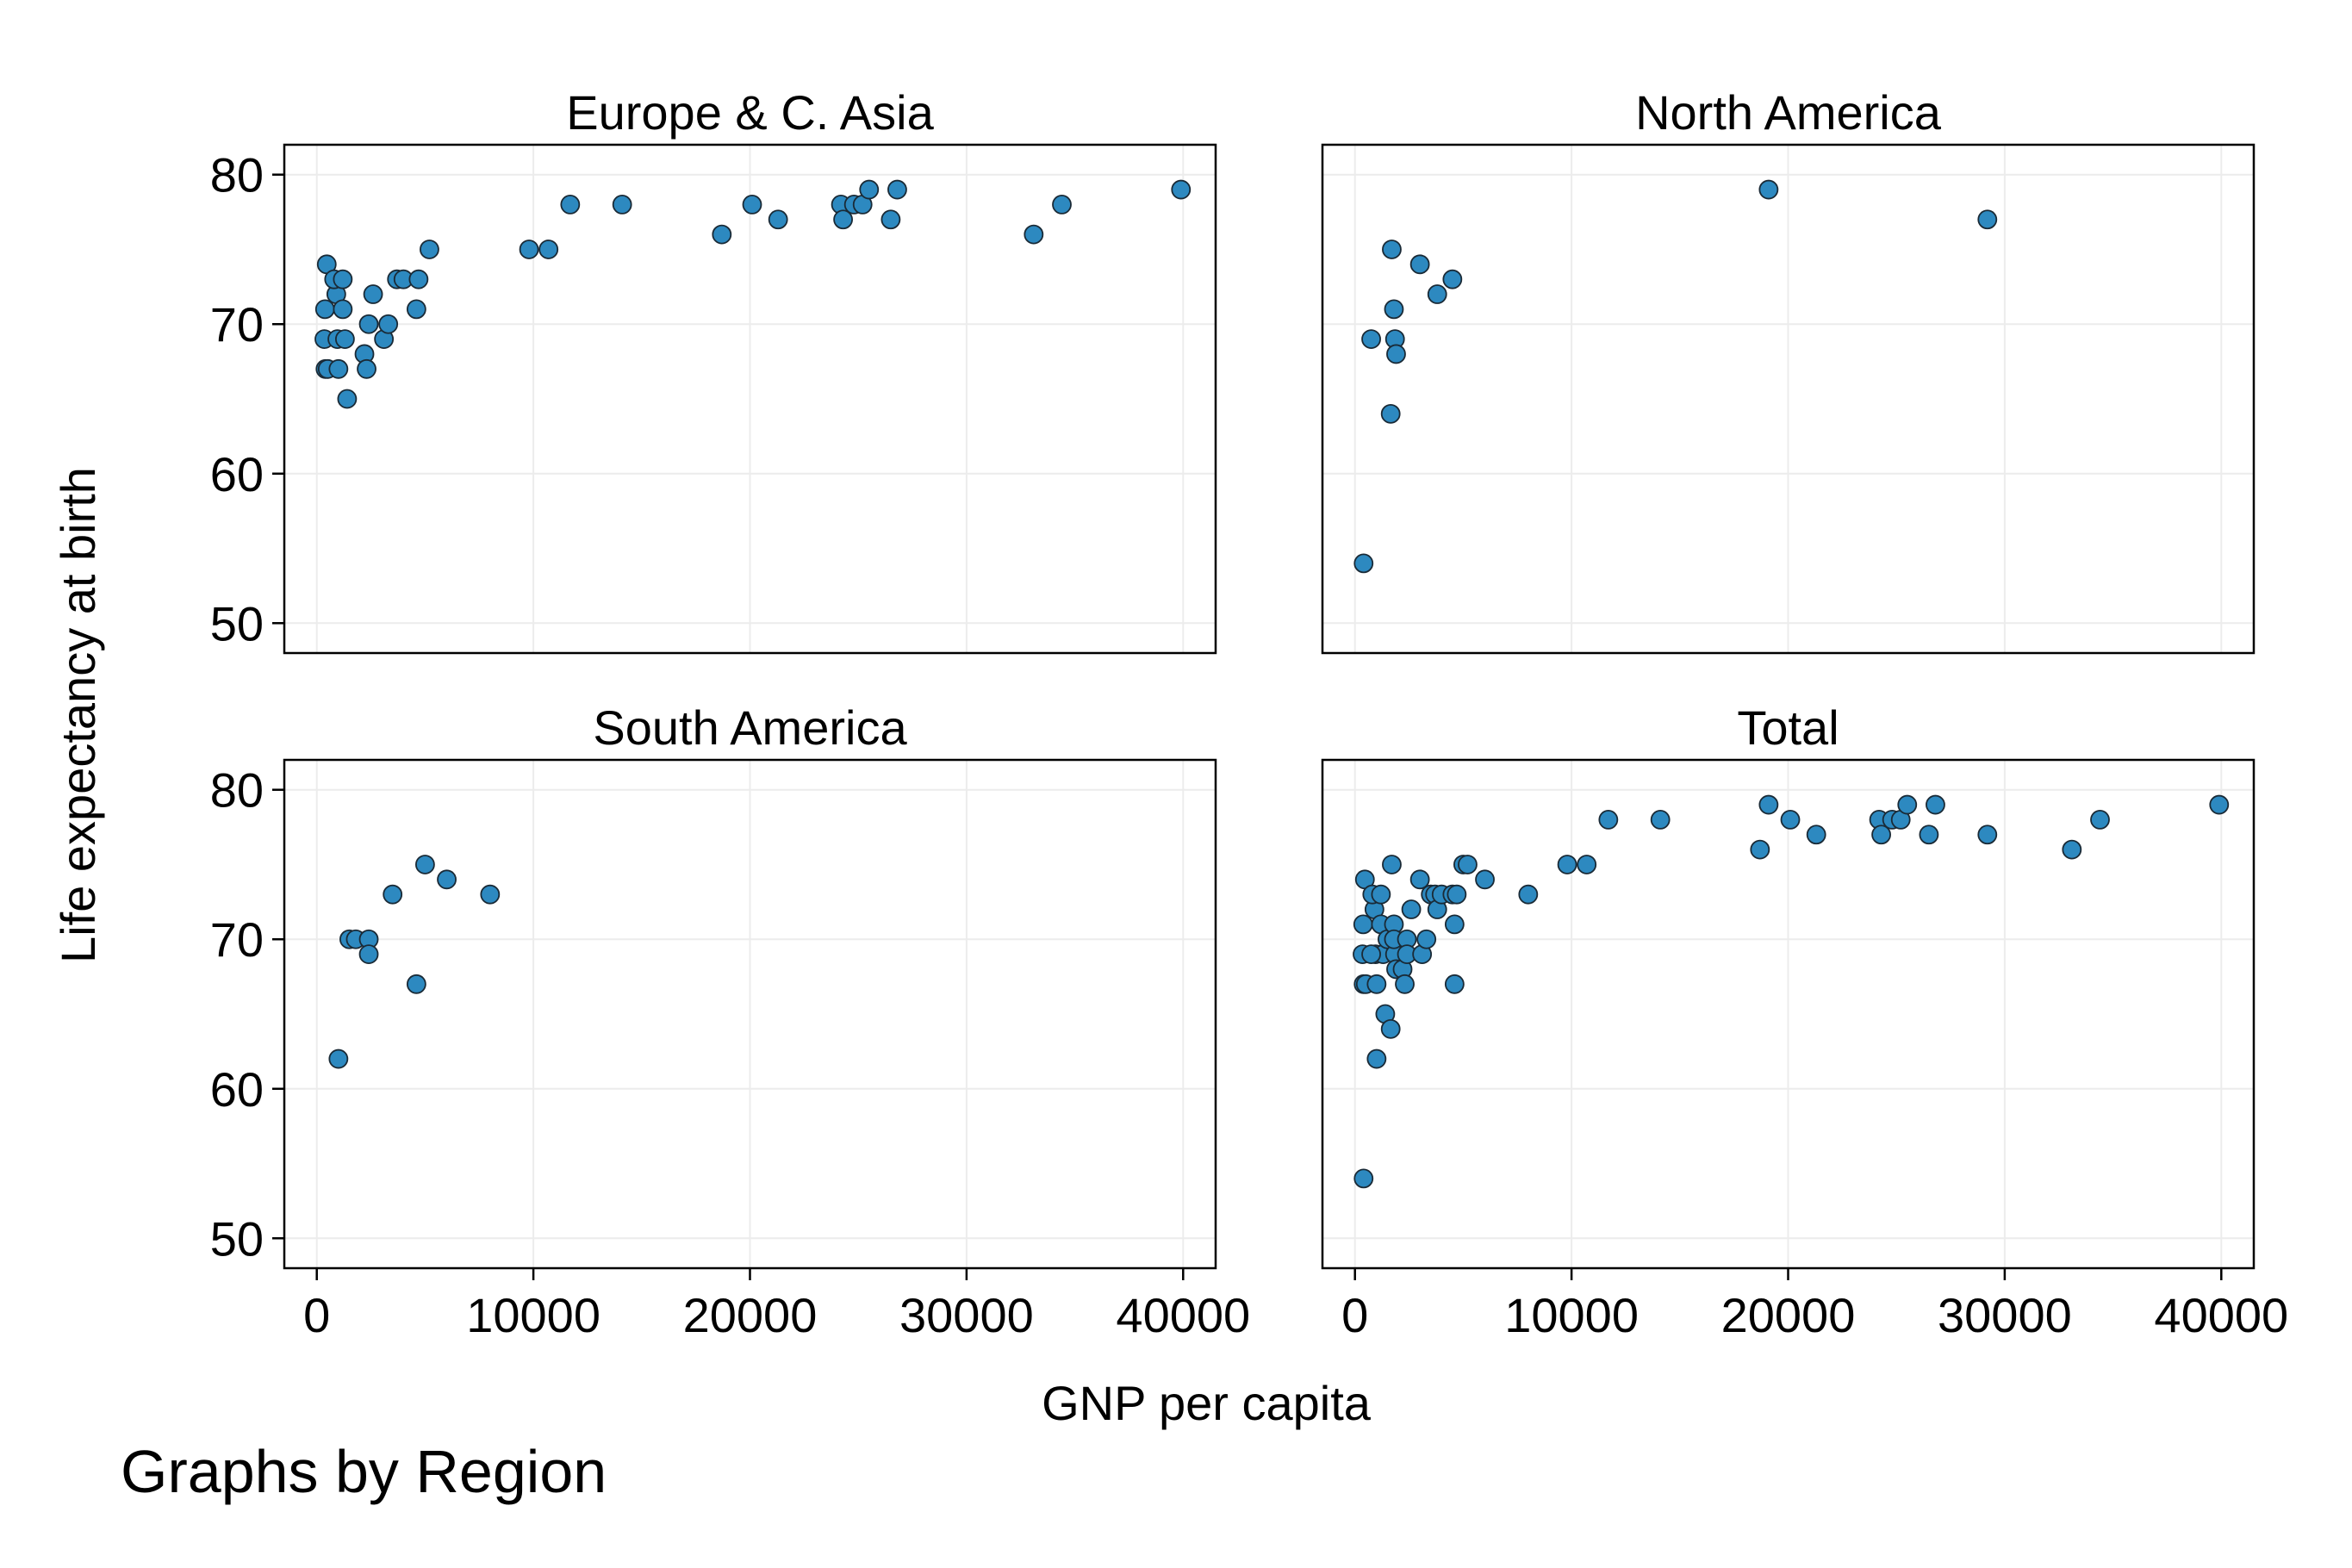  I want to click on y-axis-title: Life expectancy at birth, so click(78, 715).